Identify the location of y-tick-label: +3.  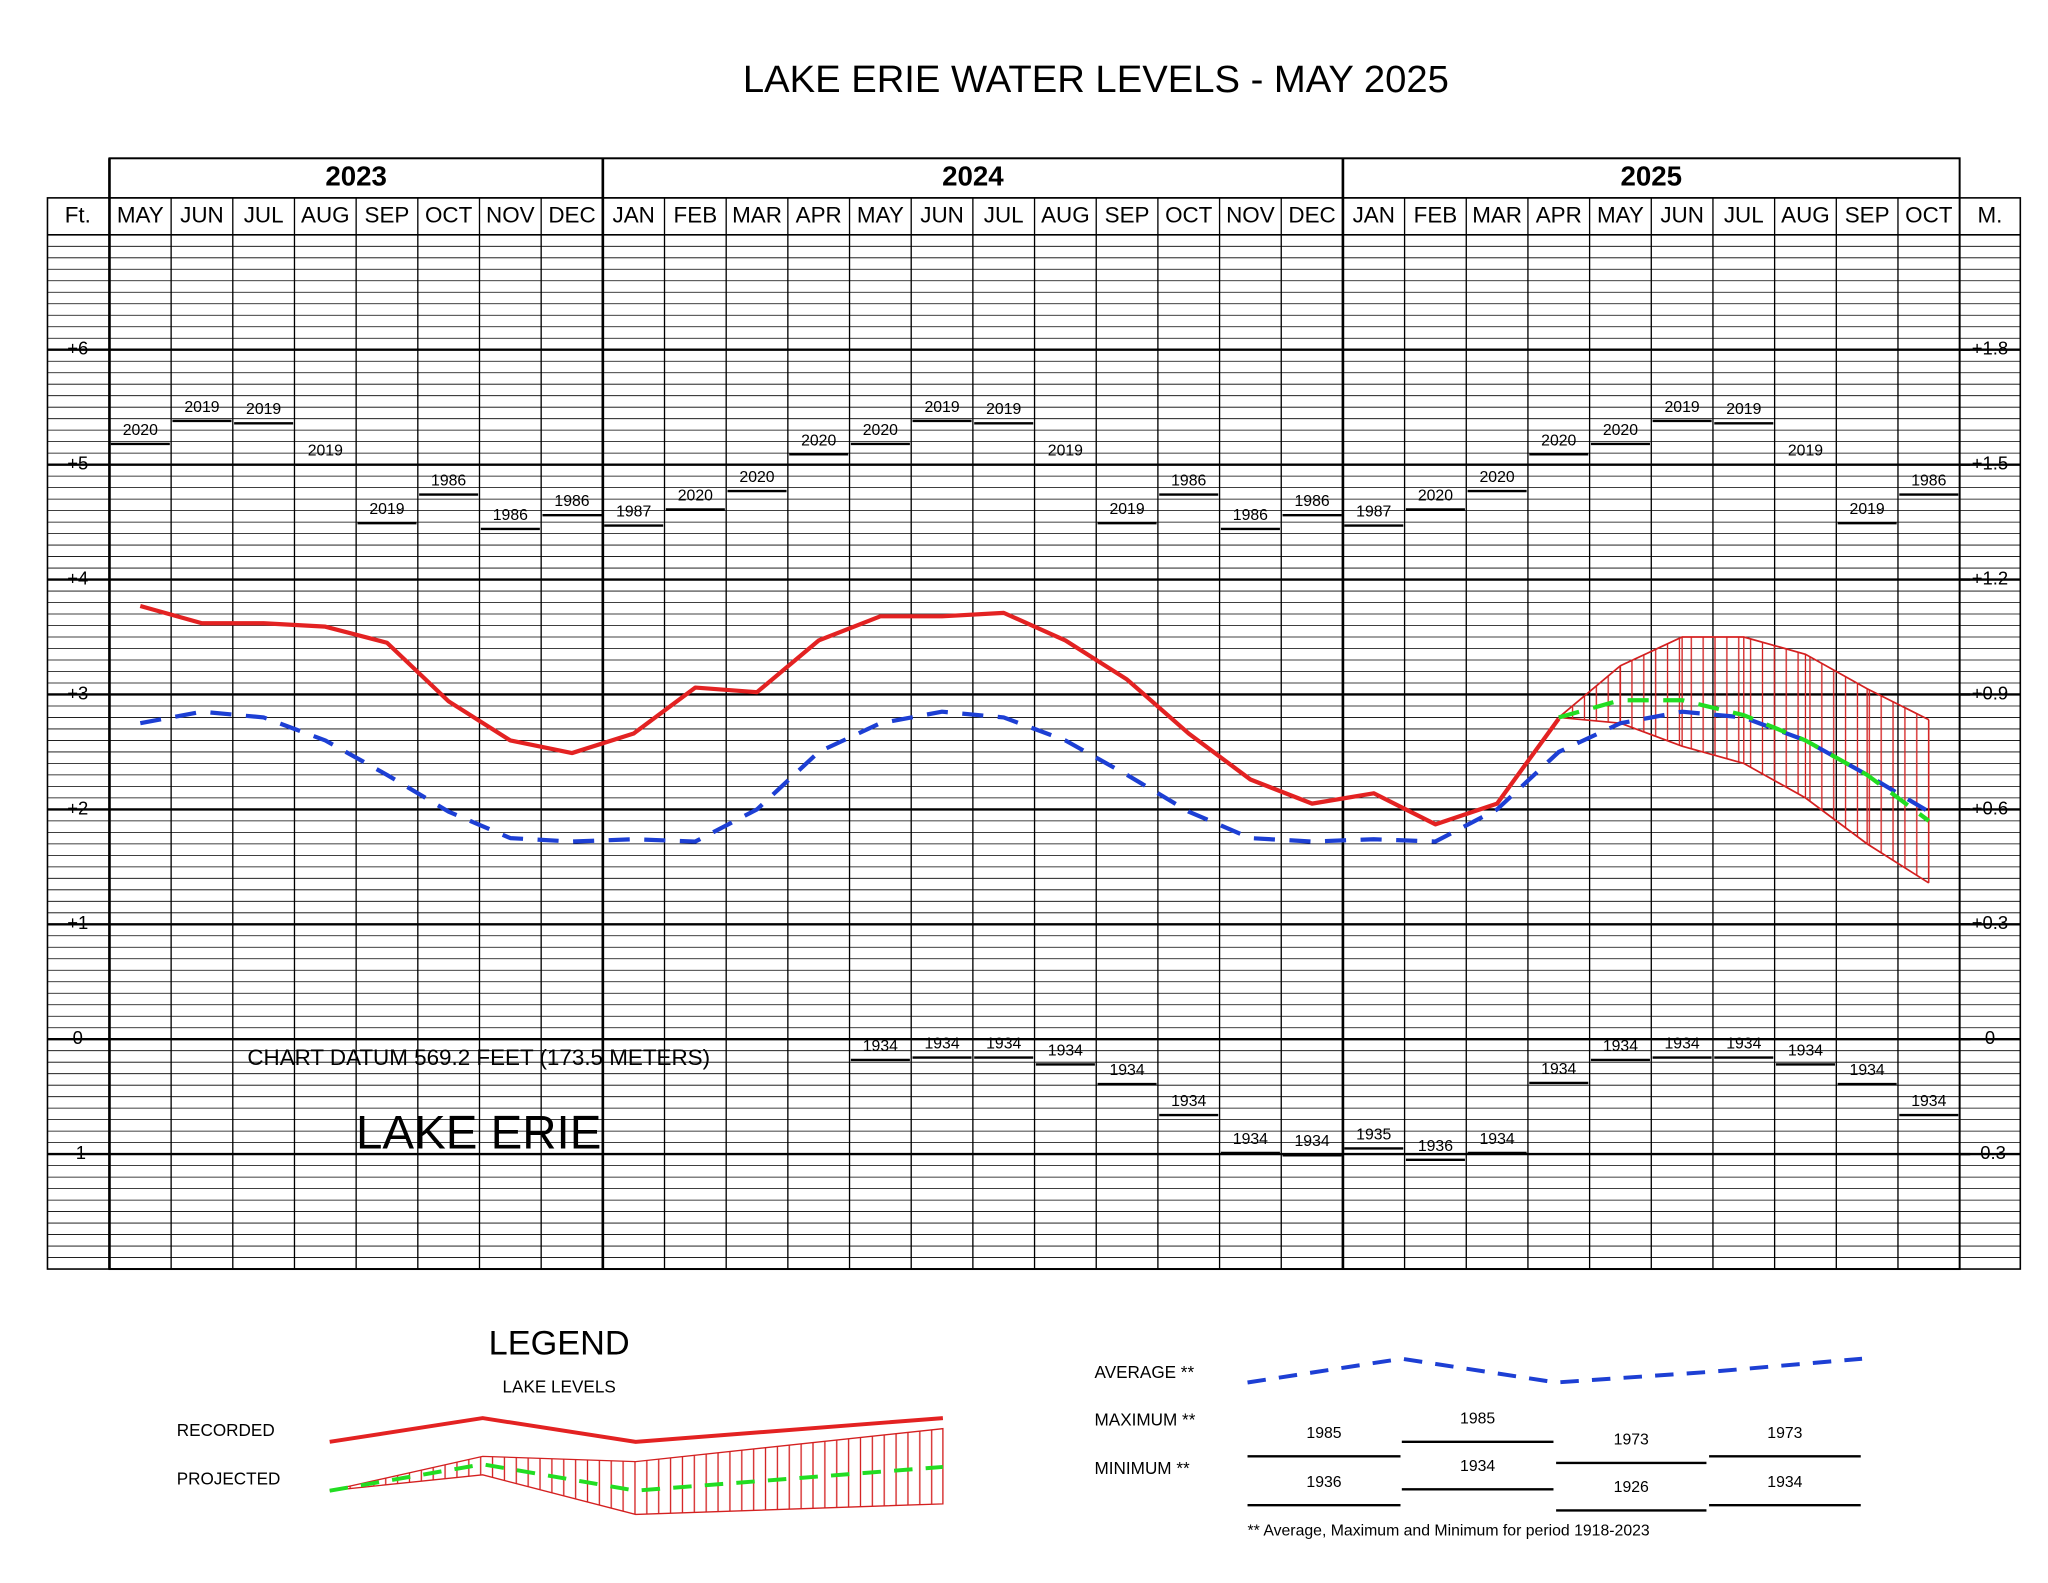
(77, 692).